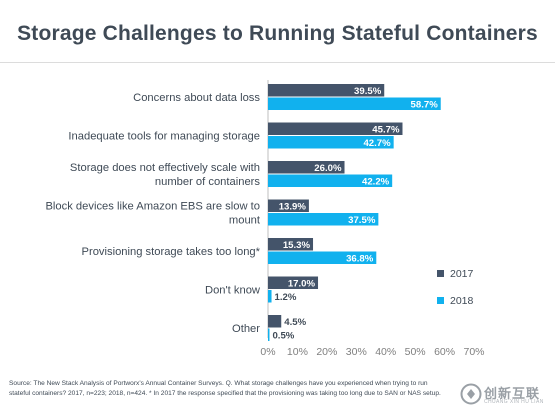  What do you see at coordinates (297, 352) in the screenshot?
I see `x-tick-label: 10%` at bounding box center [297, 352].